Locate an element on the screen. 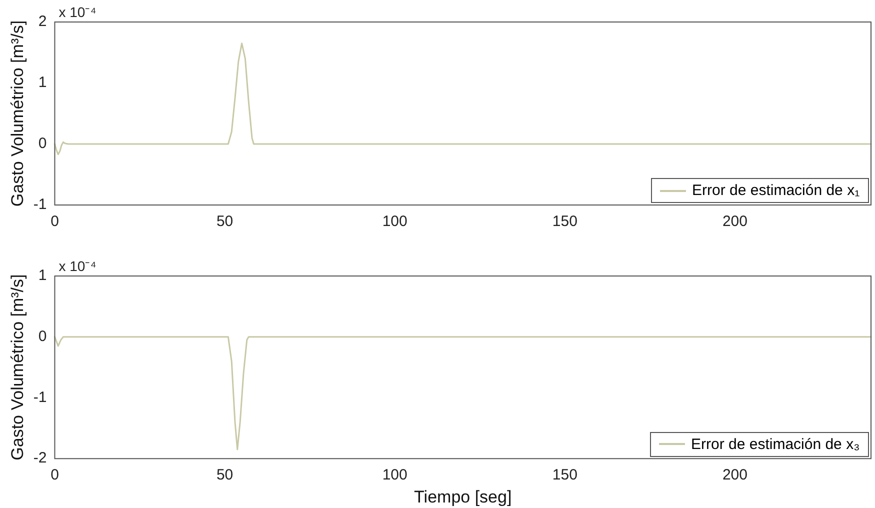 The width and height of the screenshot is (875, 508). y-tick-label: 2 is located at coordinates (42, 21).